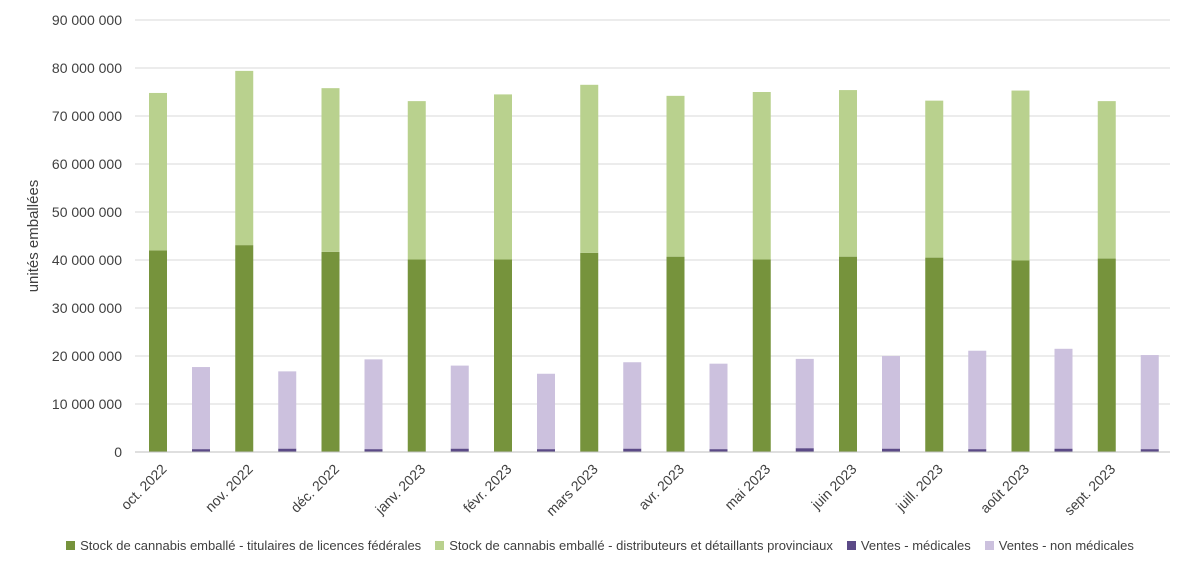  Describe the element at coordinates (87, 164) in the screenshot. I see `y-tick-label: 60 000 000` at that location.